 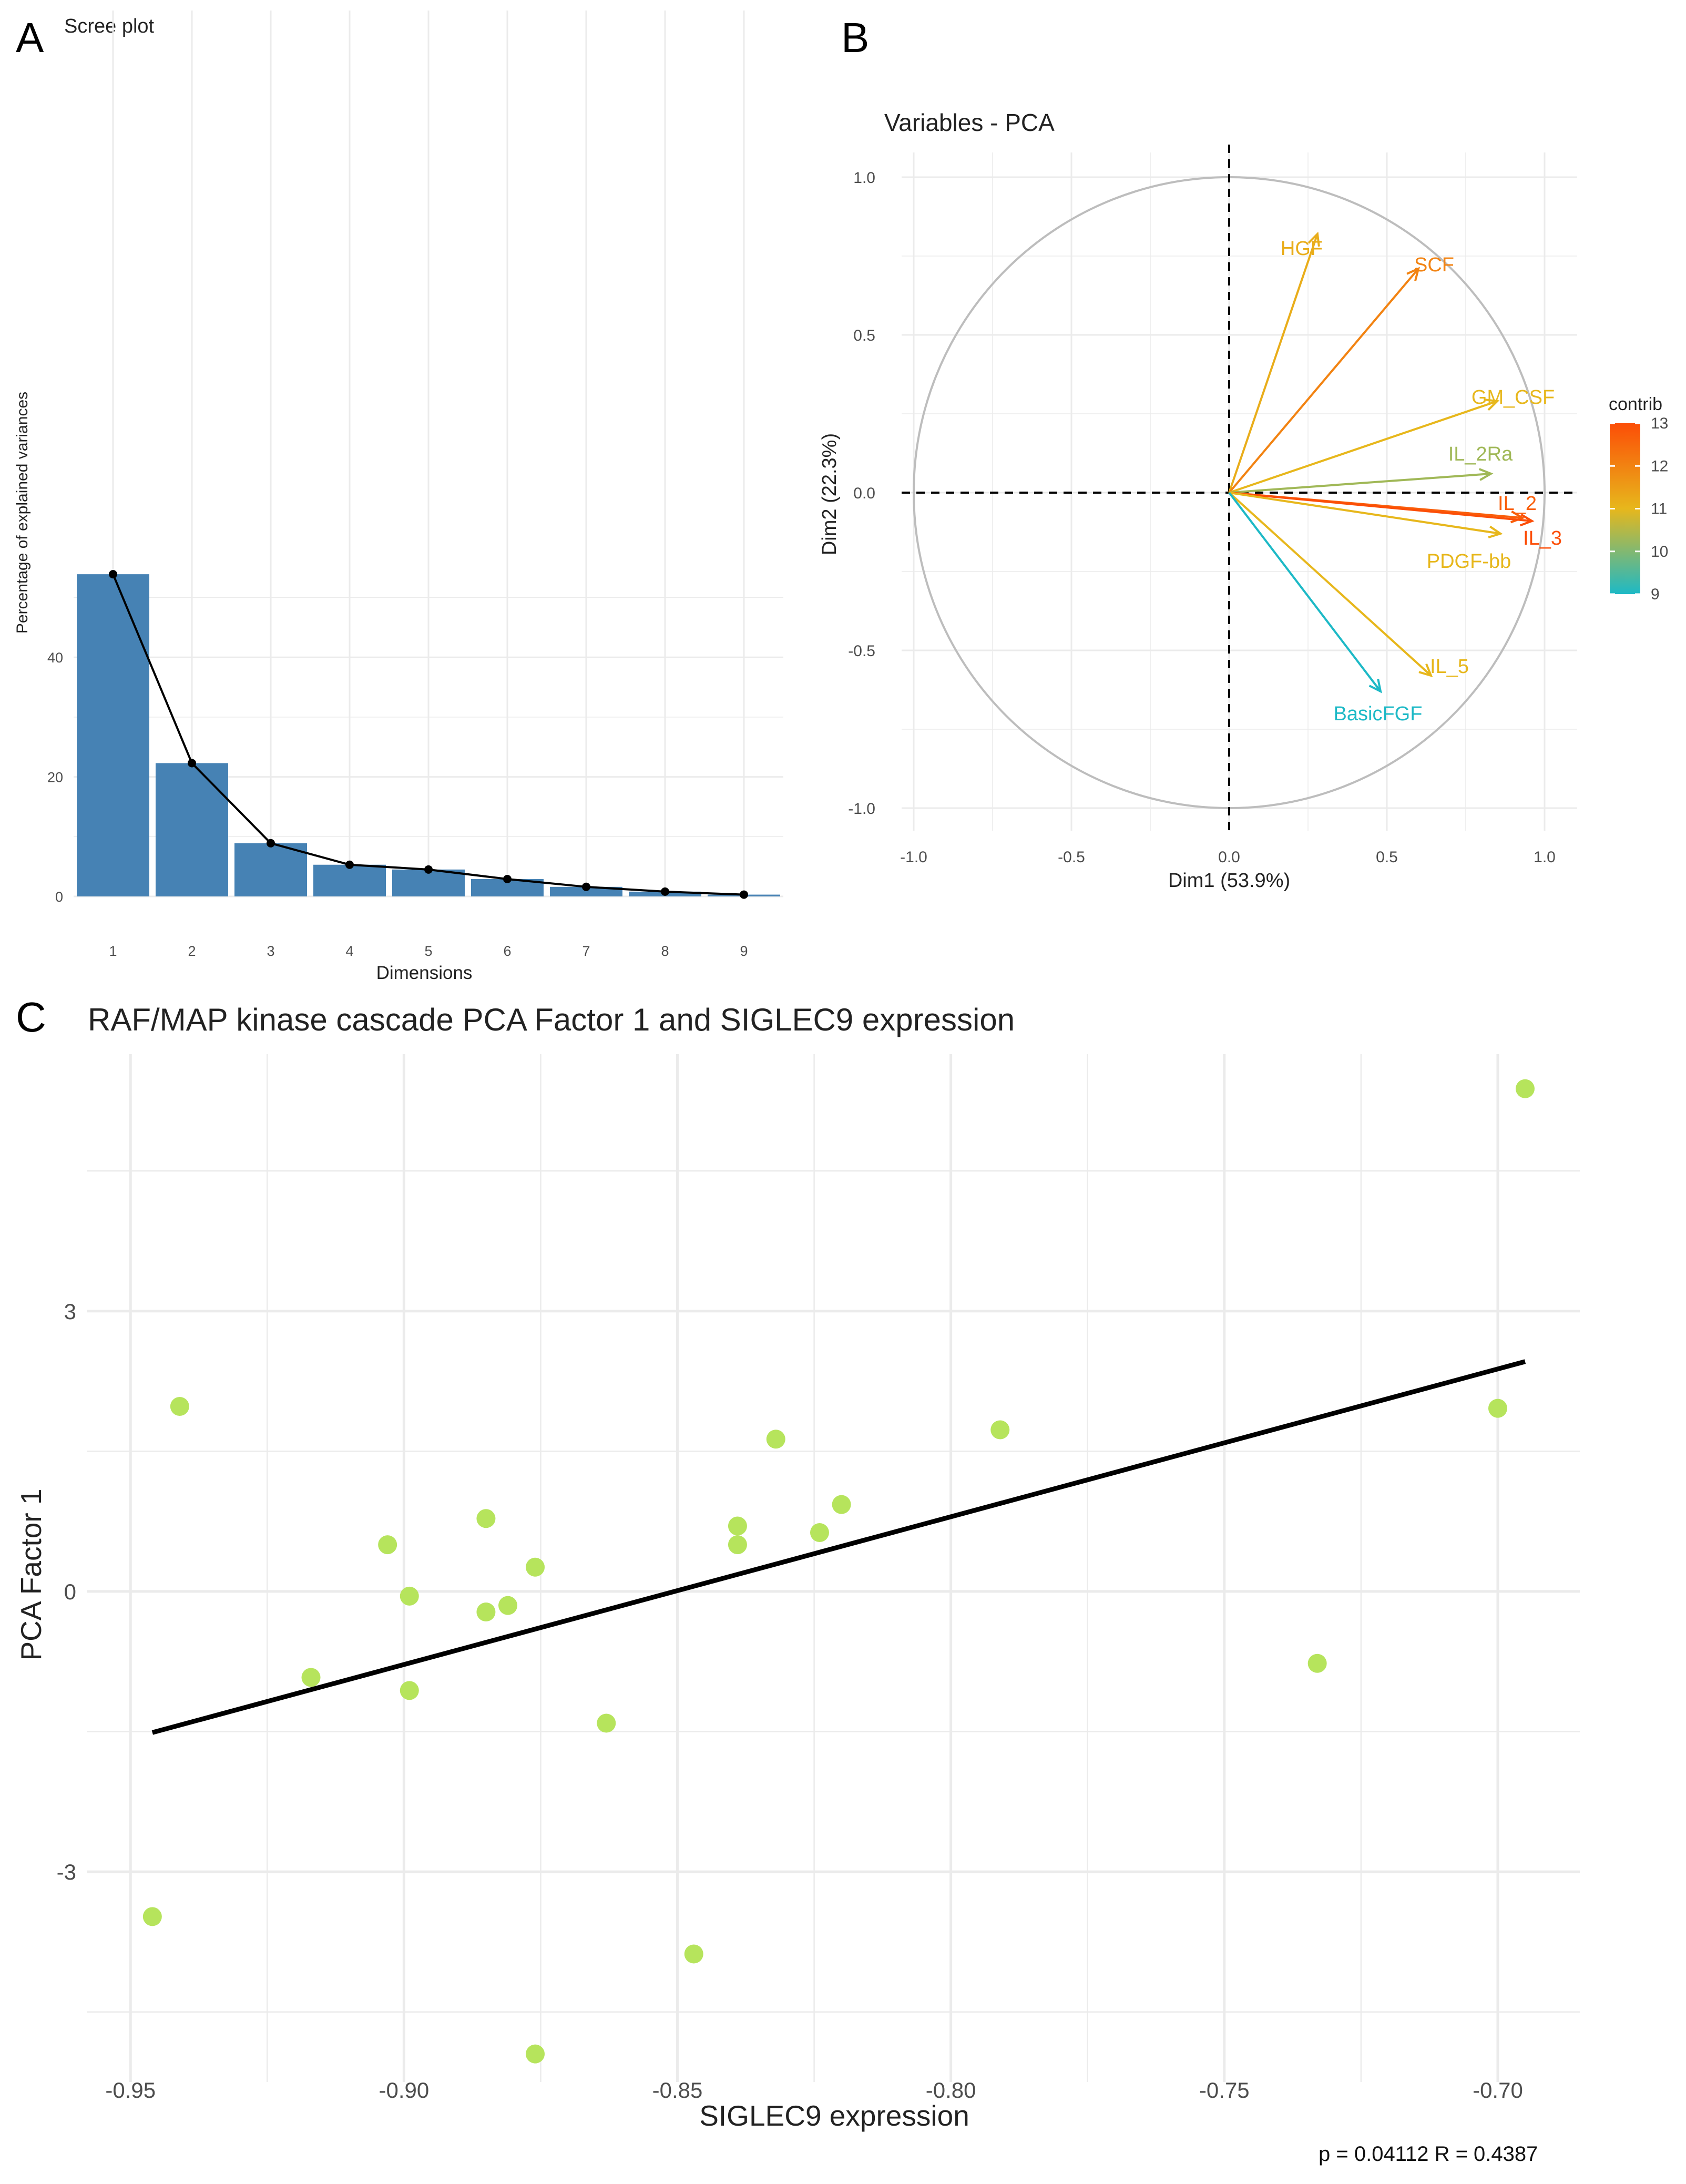 I want to click on pca-x-axis-label: Dim1 (53.9%), so click(x=1229, y=881).